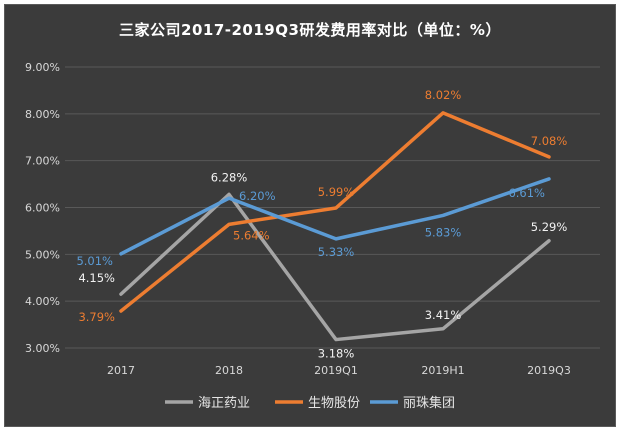 The width and height of the screenshot is (624, 433). What do you see at coordinates (121, 370) in the screenshot?
I see `x-tick-label: 2017` at bounding box center [121, 370].